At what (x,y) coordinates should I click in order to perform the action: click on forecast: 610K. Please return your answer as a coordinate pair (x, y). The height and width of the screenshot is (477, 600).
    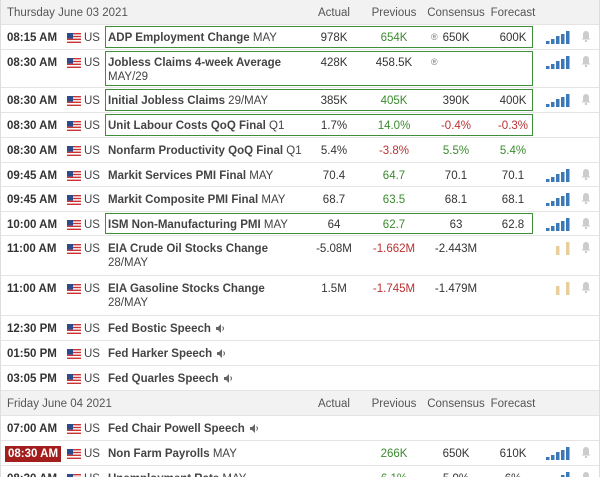
    Looking at the image, I should click on (513, 454).